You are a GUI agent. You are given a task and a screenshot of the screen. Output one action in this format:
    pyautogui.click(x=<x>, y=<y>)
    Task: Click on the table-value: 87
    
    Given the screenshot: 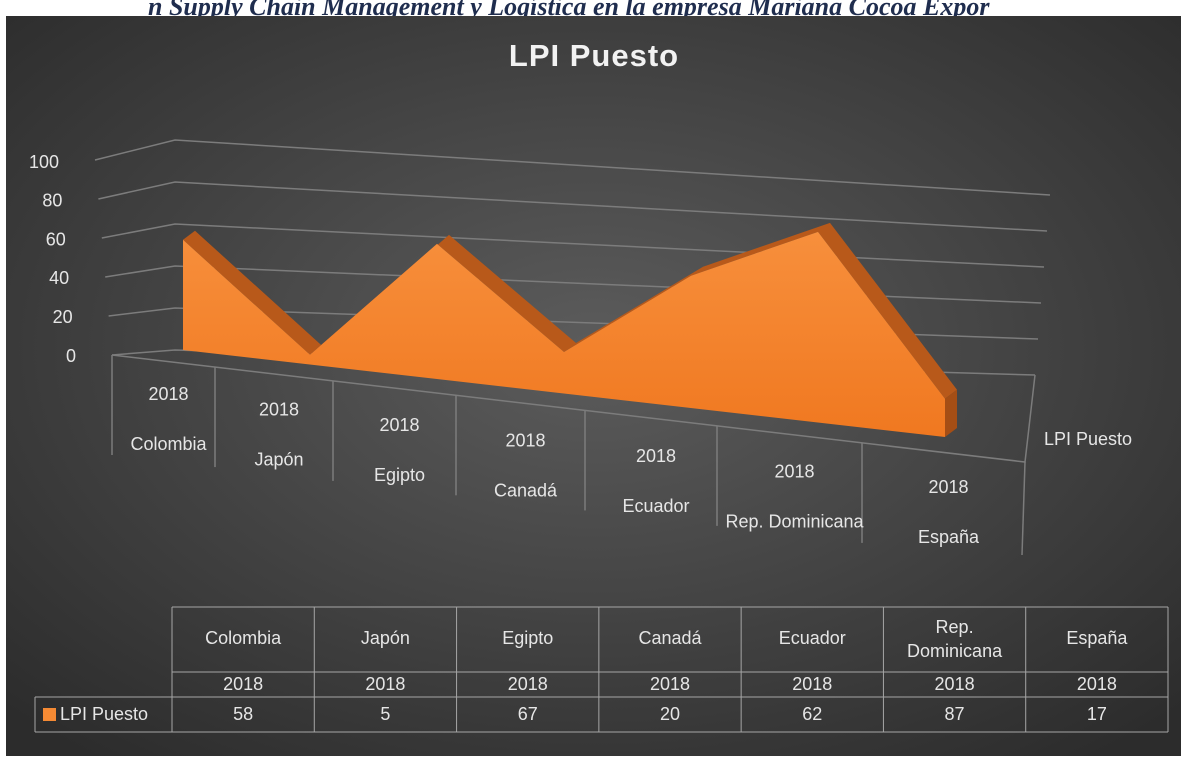 What is the action you would take?
    pyautogui.click(x=955, y=714)
    